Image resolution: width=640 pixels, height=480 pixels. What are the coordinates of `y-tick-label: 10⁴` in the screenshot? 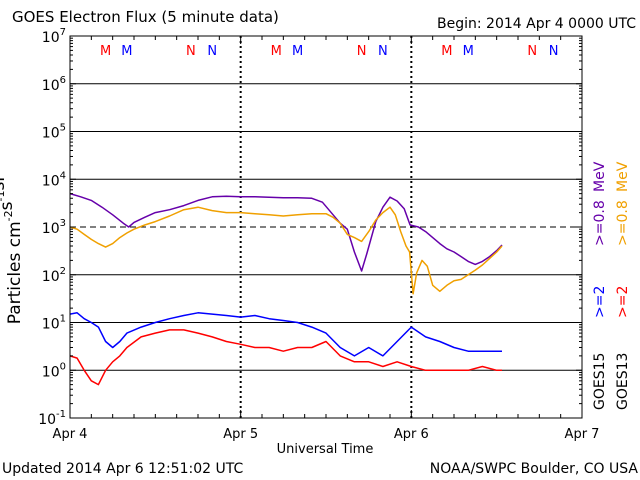 It's located at (54, 179).